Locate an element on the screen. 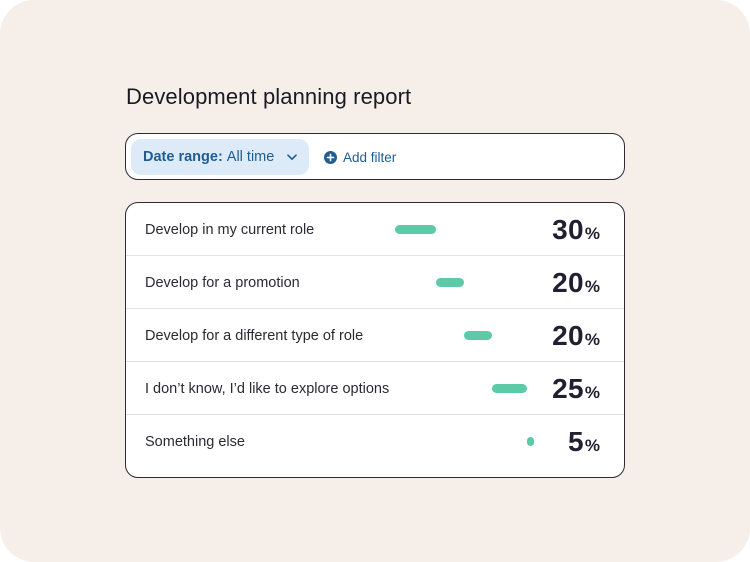 The height and width of the screenshot is (562, 750). result-percentage: 5 % is located at coordinates (584, 441).